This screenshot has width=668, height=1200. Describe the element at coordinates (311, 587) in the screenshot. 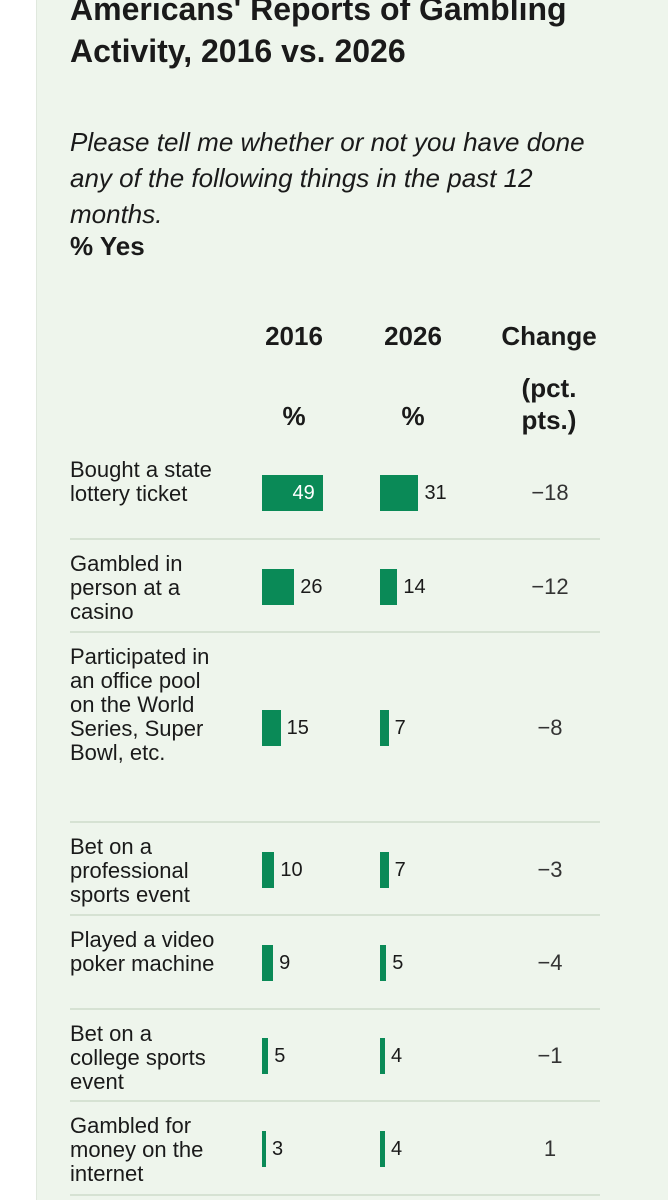

I see `data-label-2016: 26` at that location.